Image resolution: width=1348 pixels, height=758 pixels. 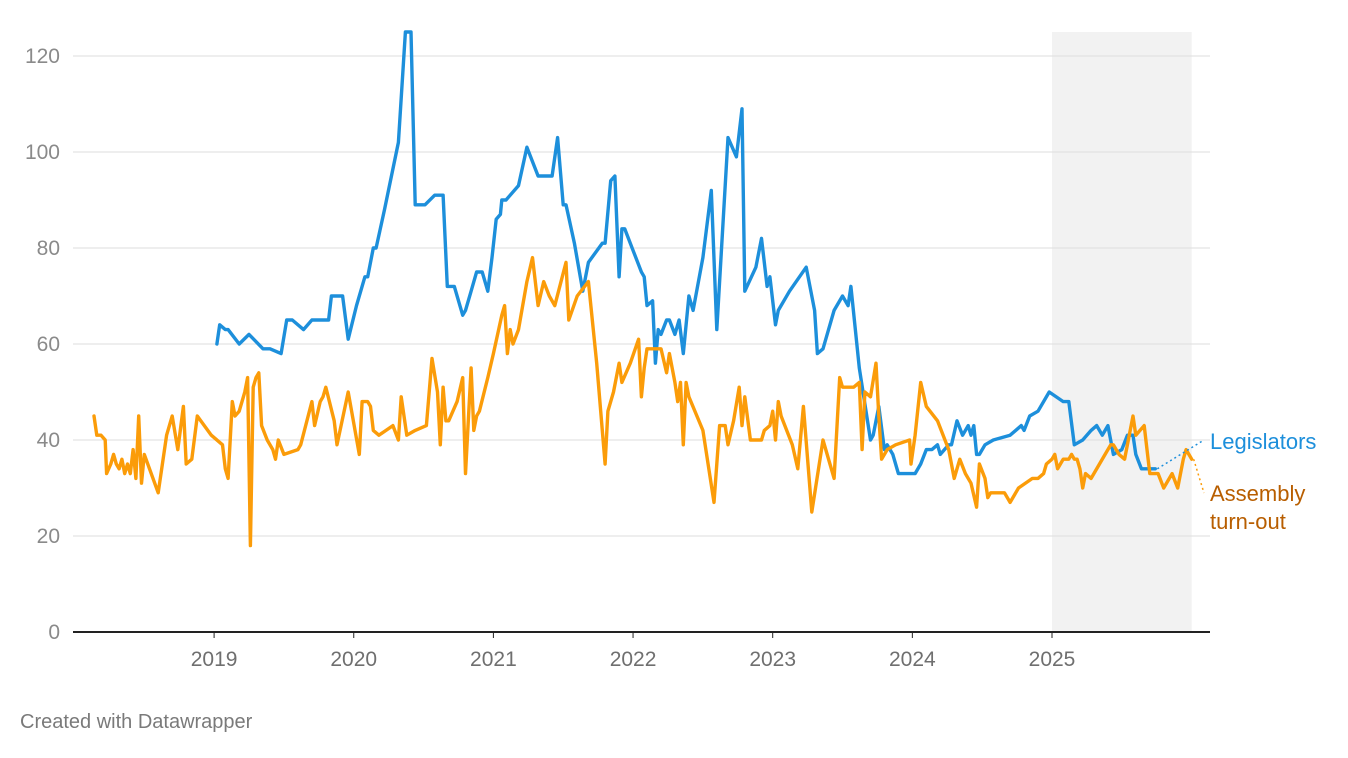 What do you see at coordinates (493, 659) in the screenshot?
I see `x-tick-label-2021: 2021` at bounding box center [493, 659].